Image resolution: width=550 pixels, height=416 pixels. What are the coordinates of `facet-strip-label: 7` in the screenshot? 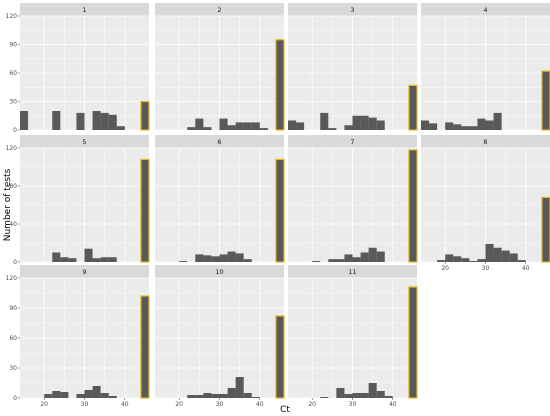 It's located at (352, 142).